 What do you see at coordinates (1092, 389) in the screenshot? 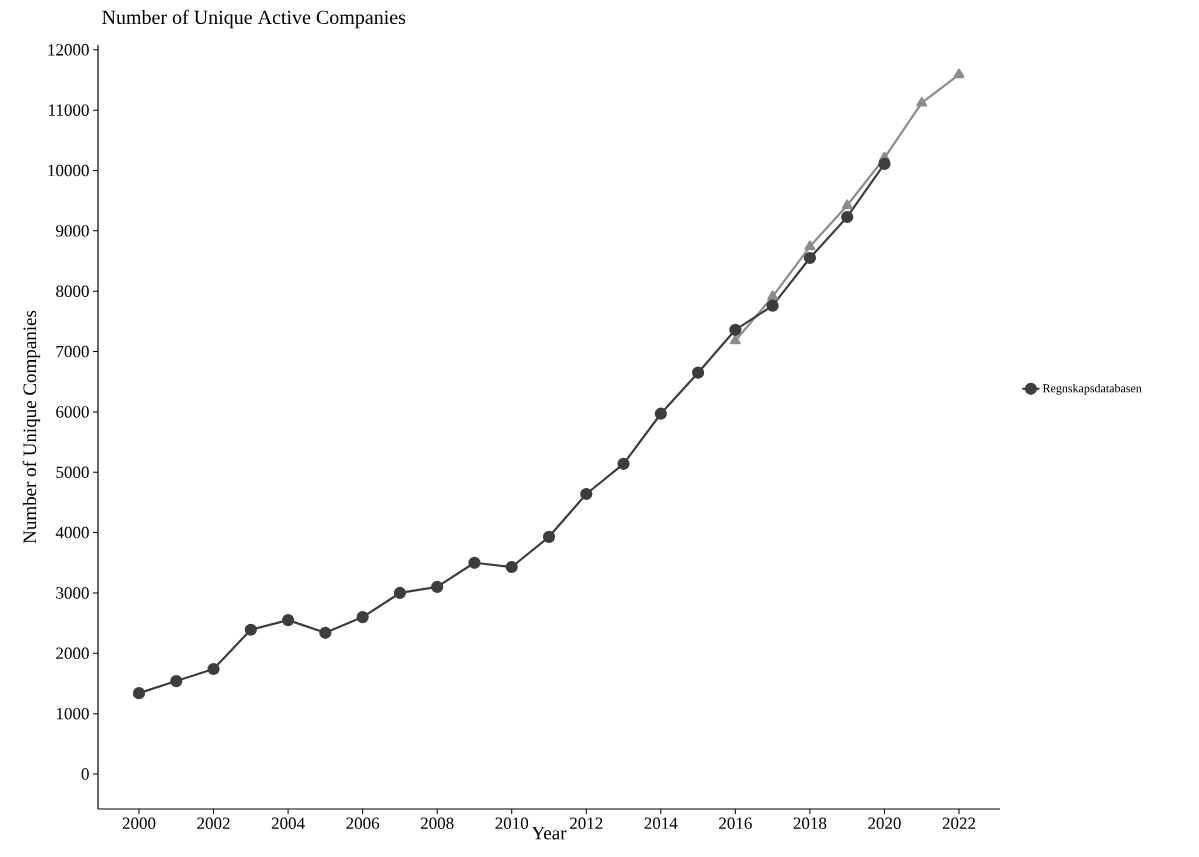
I see `legend-label: Regnskapsdatabasen` at bounding box center [1092, 389].